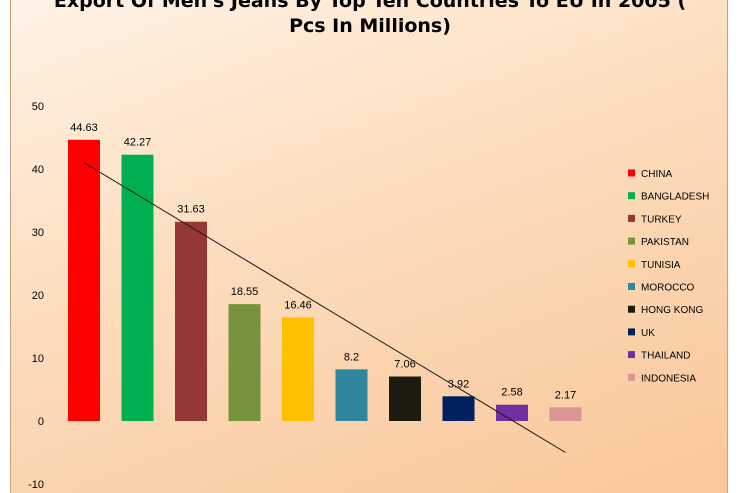  What do you see at coordinates (41, 422) in the screenshot?
I see `y-tick-label: 0` at bounding box center [41, 422].